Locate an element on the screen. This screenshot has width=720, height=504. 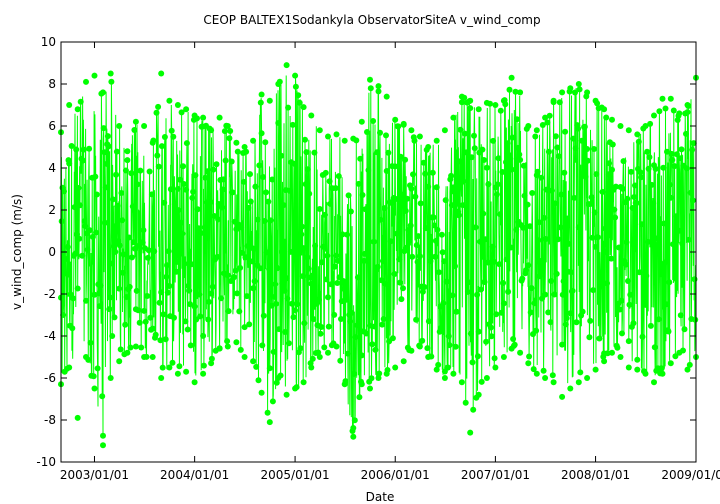
y-tick-label: -8 is located at coordinates (50, 420).